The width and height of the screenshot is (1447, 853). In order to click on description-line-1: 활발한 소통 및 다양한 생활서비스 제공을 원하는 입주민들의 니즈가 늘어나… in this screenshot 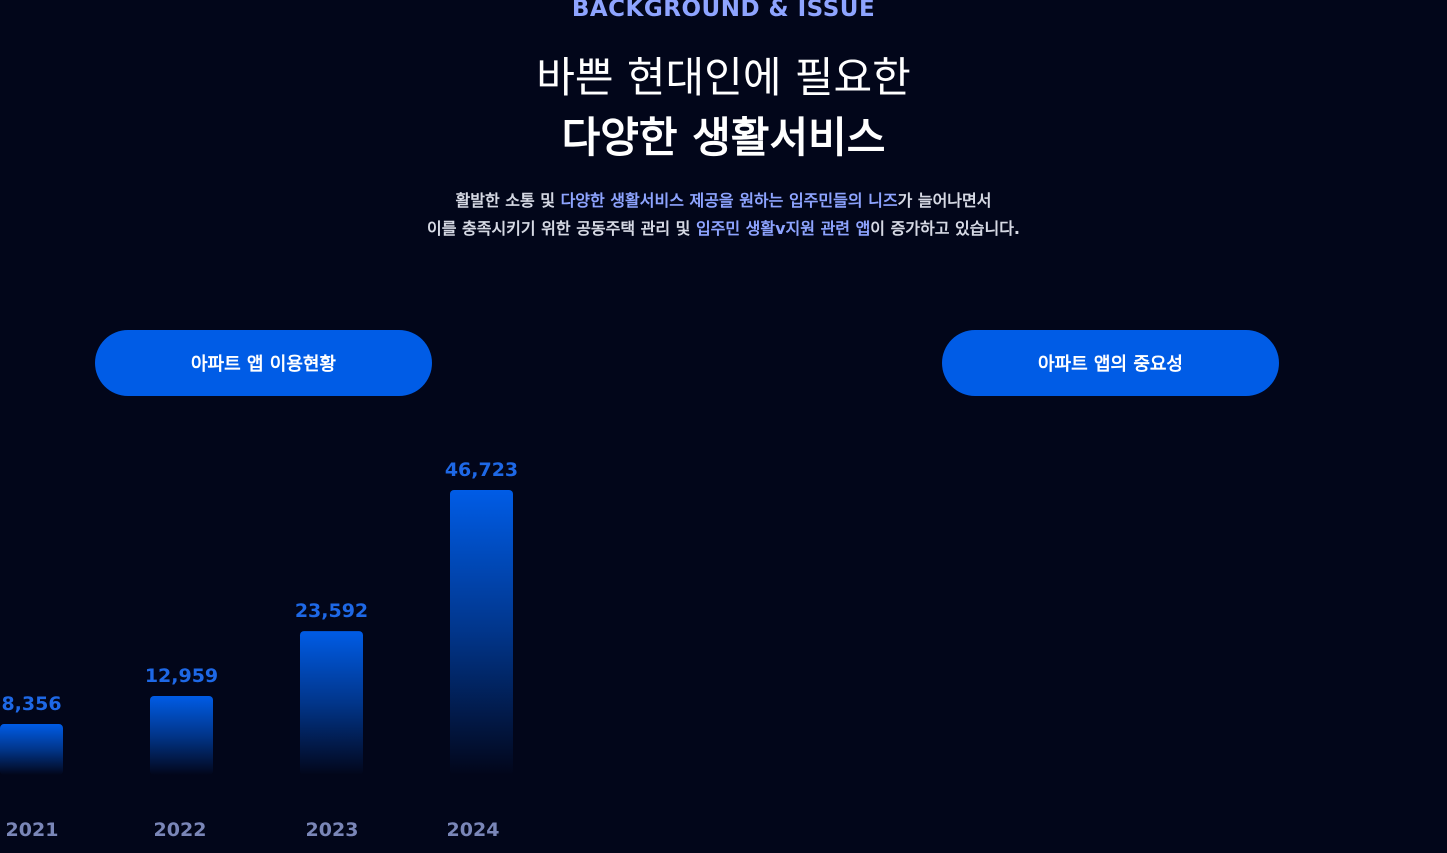, I will do `click(723, 201)`.